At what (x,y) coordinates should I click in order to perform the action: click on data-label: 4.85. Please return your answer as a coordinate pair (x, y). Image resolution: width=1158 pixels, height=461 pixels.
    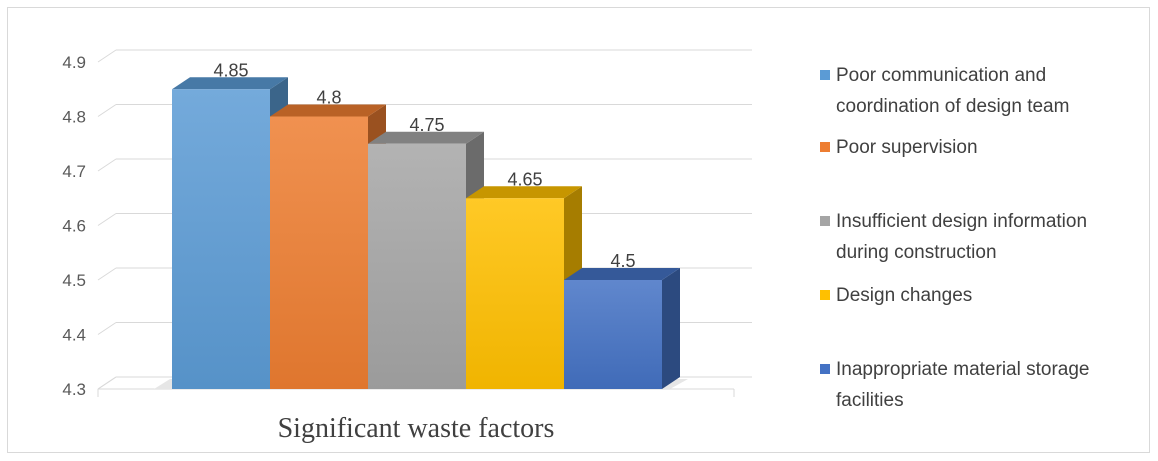
    Looking at the image, I should click on (230, 70).